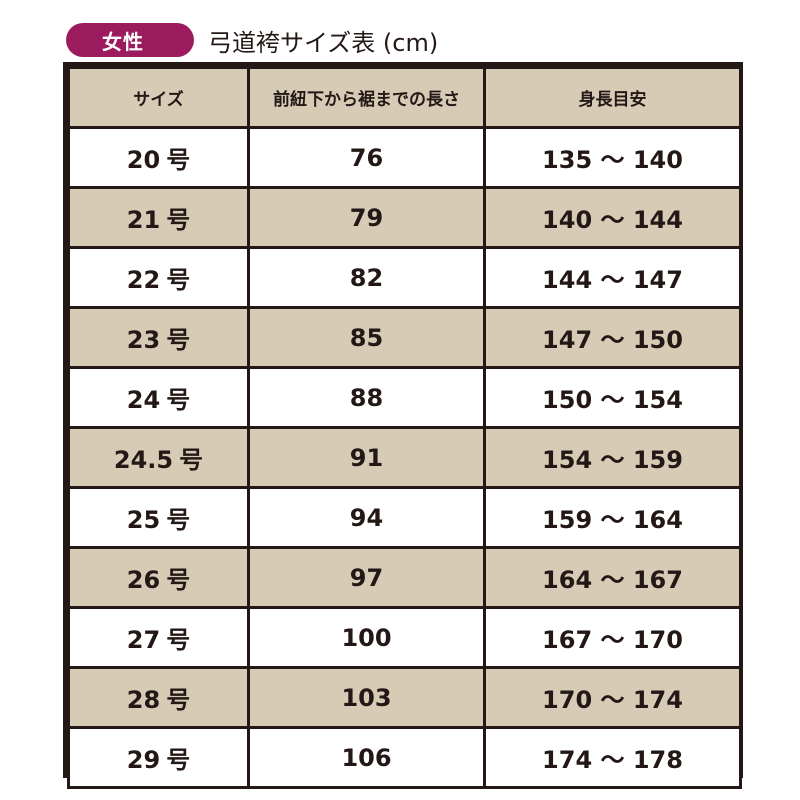  I want to click on size-value: 28, so click(143, 700).